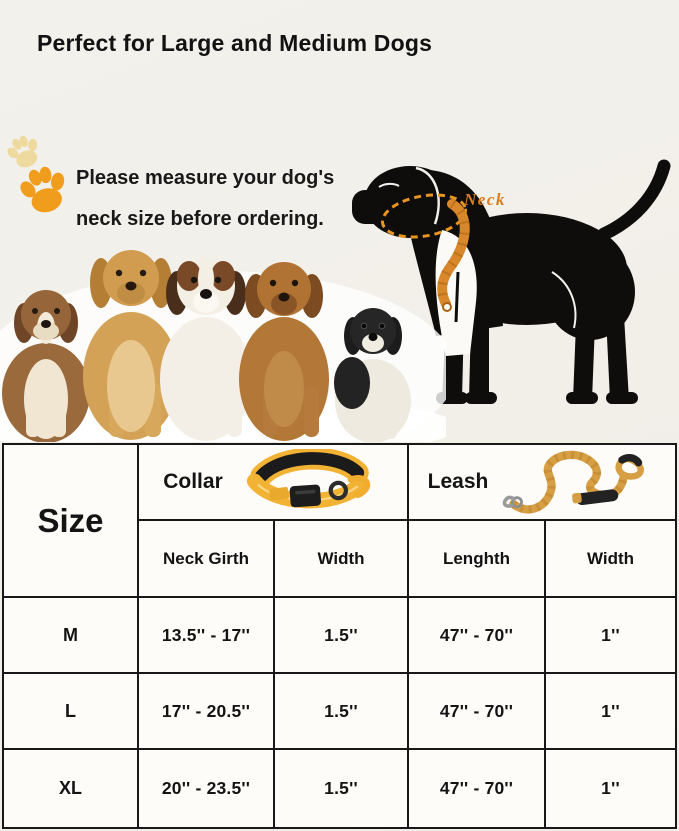 This screenshot has width=679, height=831. Describe the element at coordinates (206, 635) in the screenshot. I see `table-row-m-neck-girth: 13.5'' - 17''` at that location.